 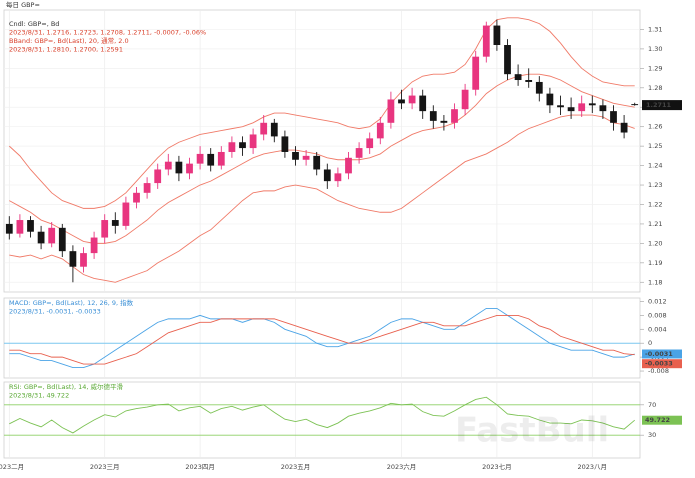 What do you see at coordinates (55, 312) in the screenshot?
I see `legend-text: 2023/8/31, -0.0031, -0.0033` at bounding box center [55, 312].